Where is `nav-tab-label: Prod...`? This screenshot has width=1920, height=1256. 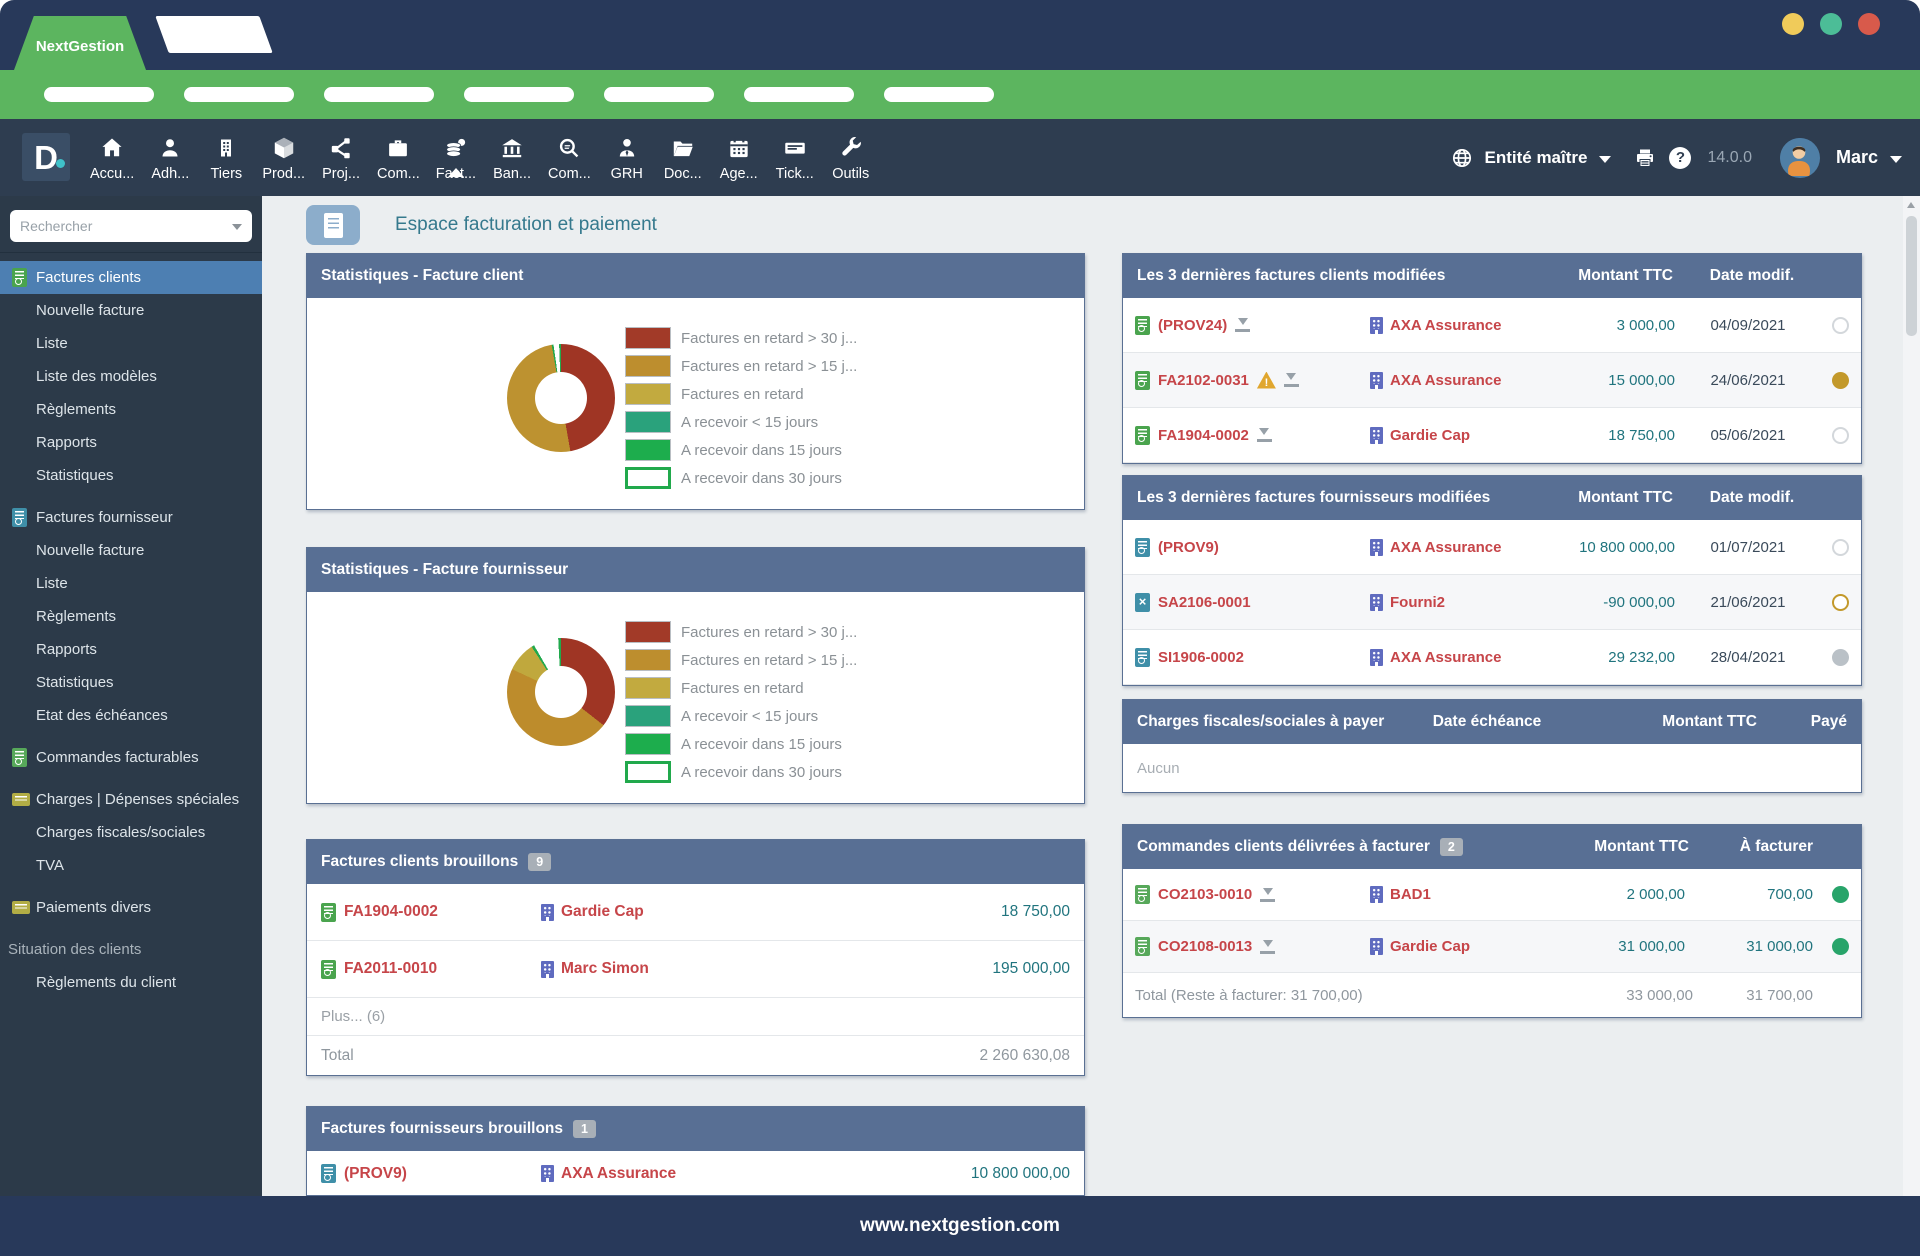
nav-tab-label: Prod... is located at coordinates (284, 173).